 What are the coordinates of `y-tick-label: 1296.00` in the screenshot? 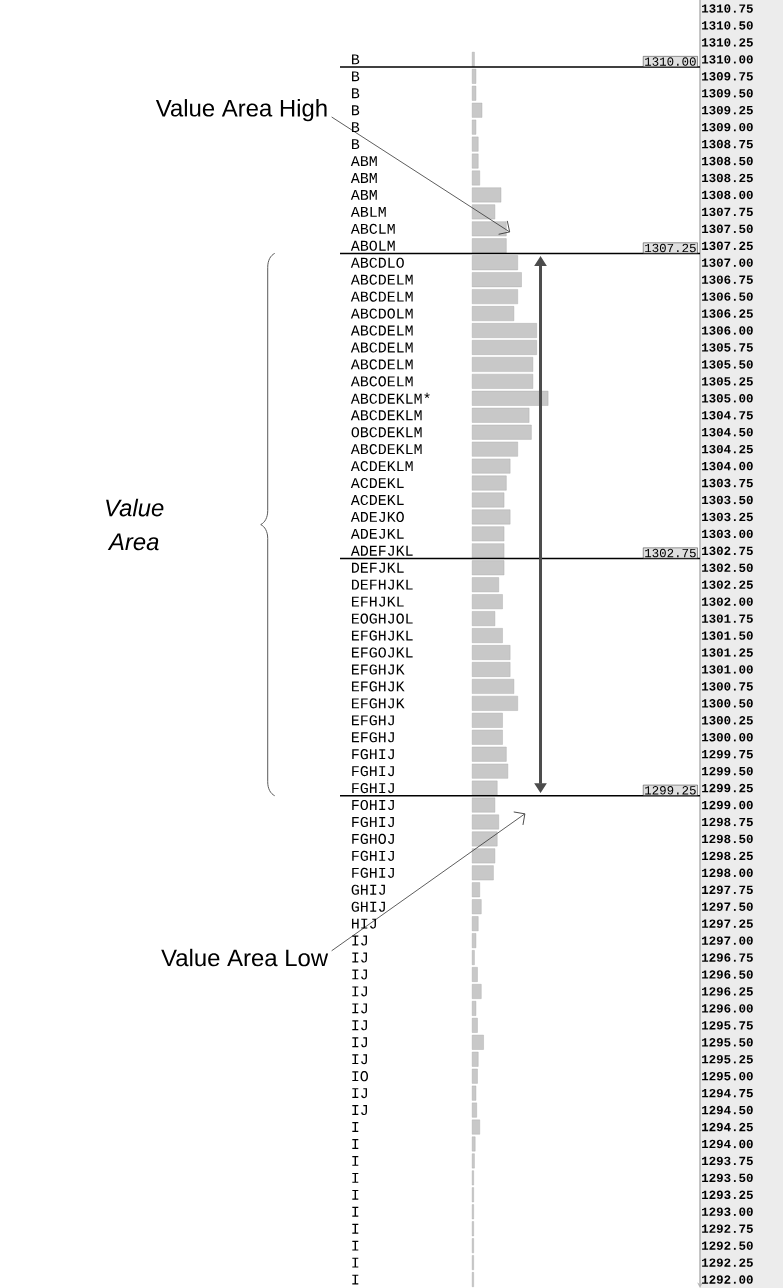 It's located at (727, 1008).